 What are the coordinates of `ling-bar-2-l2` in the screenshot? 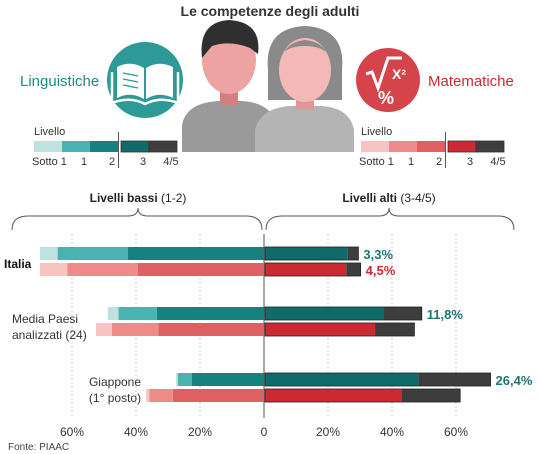 It's located at (228, 379).